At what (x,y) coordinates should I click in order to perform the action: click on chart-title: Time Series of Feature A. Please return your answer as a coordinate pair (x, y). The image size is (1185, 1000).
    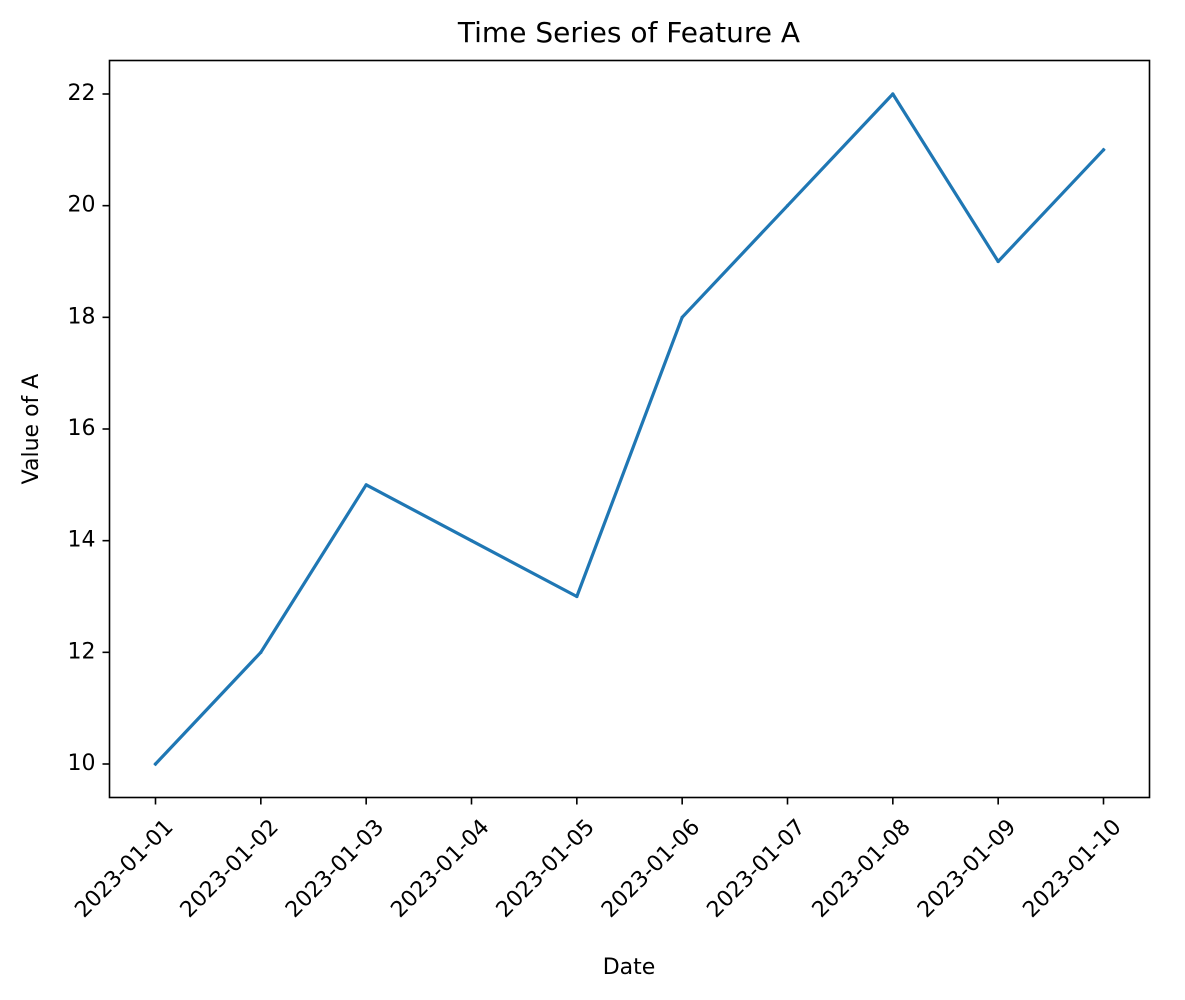
    Looking at the image, I should click on (628, 32).